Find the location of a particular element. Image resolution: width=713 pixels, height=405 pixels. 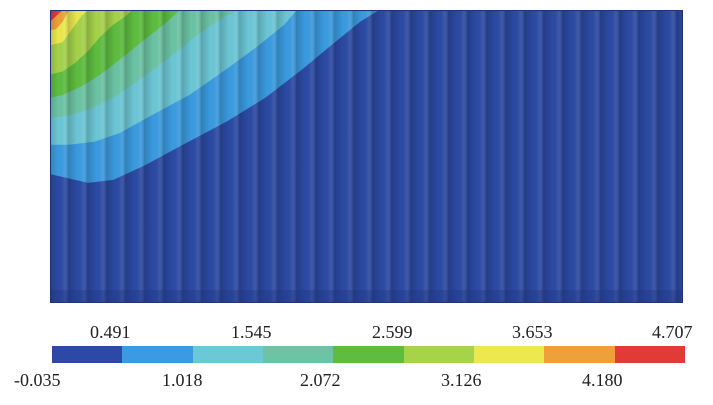

colorbar-tick-bottom: 2.072 is located at coordinates (320, 380).